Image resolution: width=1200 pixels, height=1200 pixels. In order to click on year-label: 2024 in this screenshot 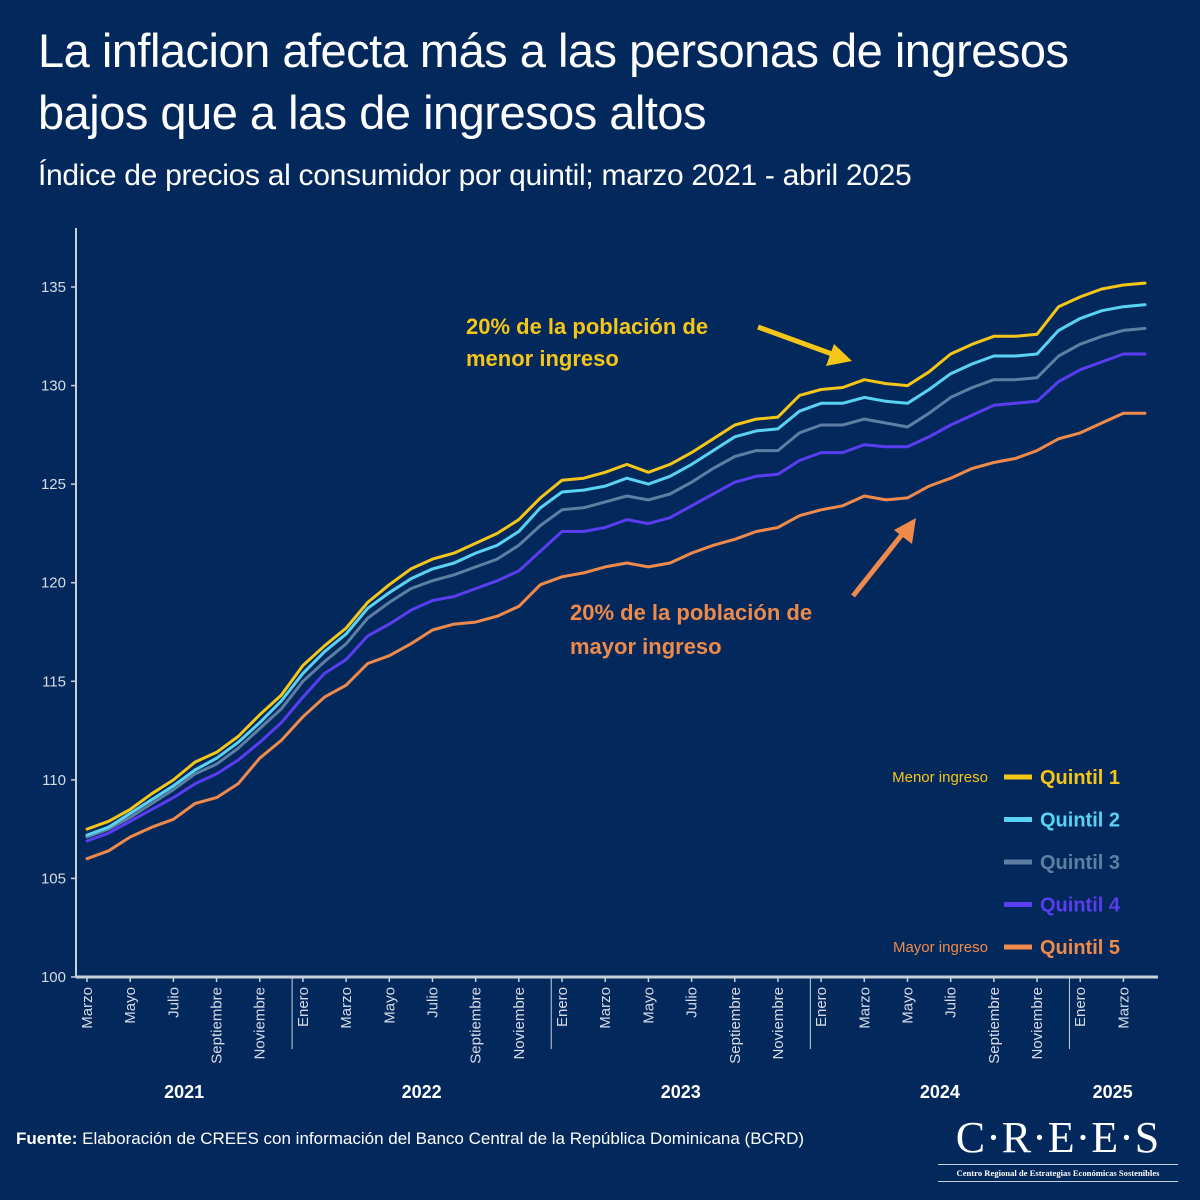, I will do `click(940, 1092)`.